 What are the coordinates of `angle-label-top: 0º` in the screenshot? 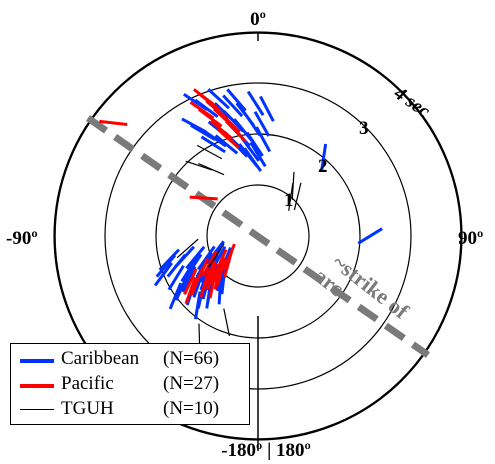 It's located at (258, 19).